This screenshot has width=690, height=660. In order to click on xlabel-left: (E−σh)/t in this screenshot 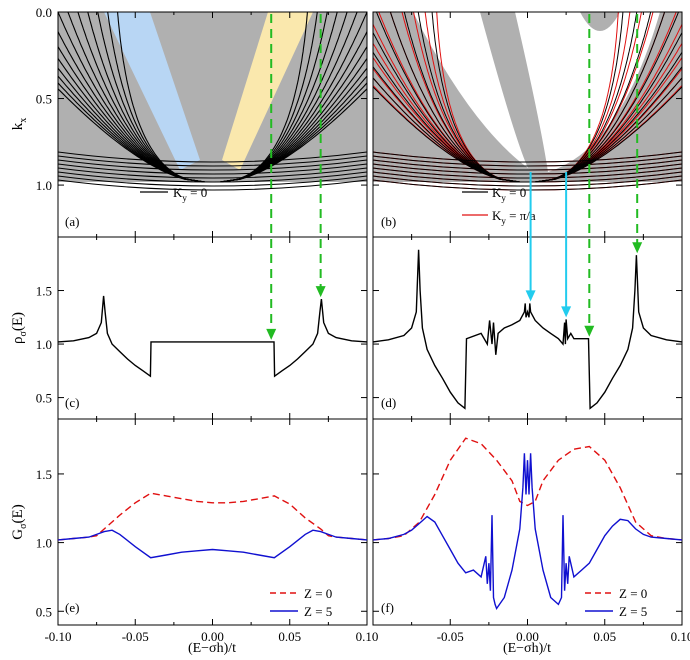, I will do `click(212, 648)`.